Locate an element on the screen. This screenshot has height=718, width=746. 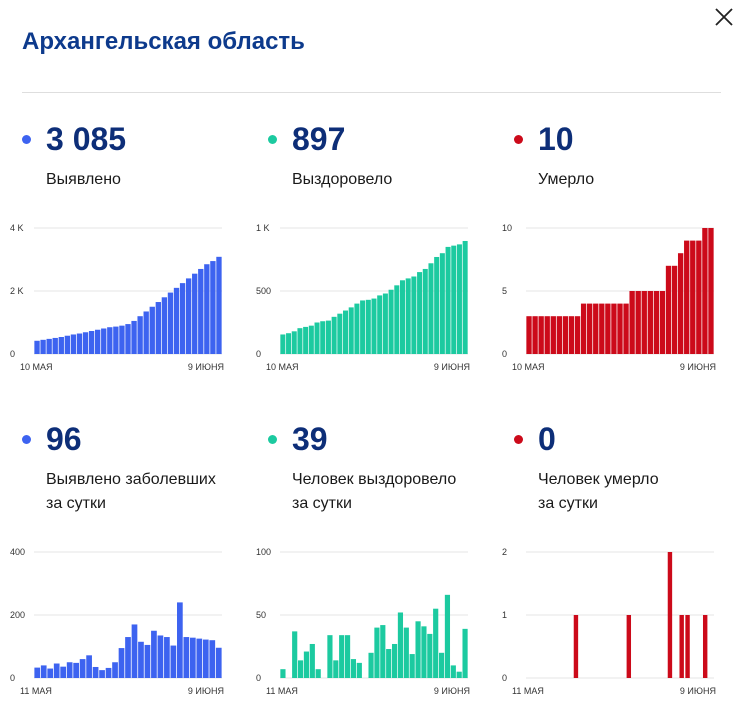
stat-value: 3 085 is located at coordinates (86, 139).